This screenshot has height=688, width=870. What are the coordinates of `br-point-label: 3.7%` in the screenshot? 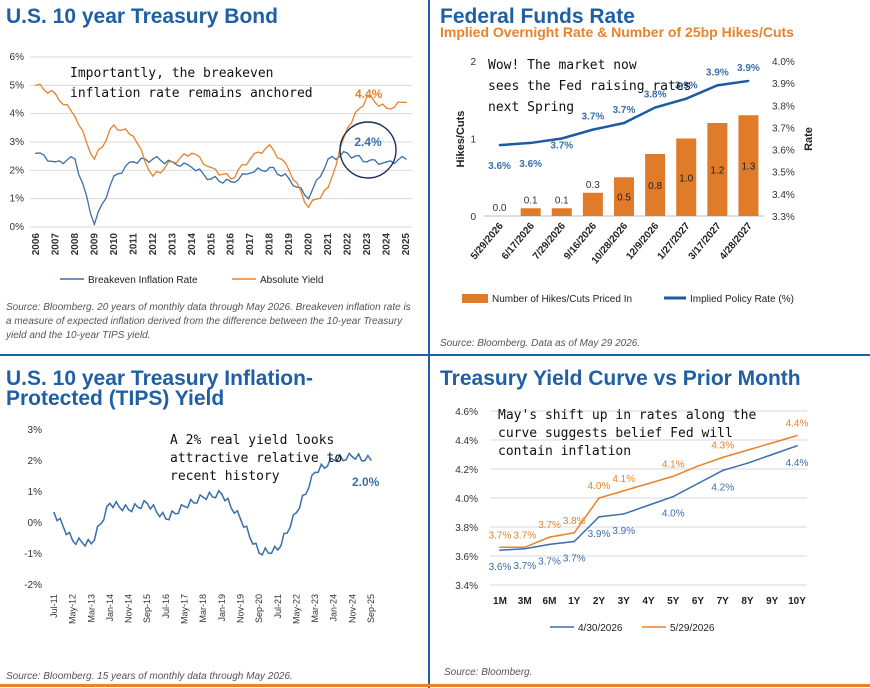 It's located at (524, 566).